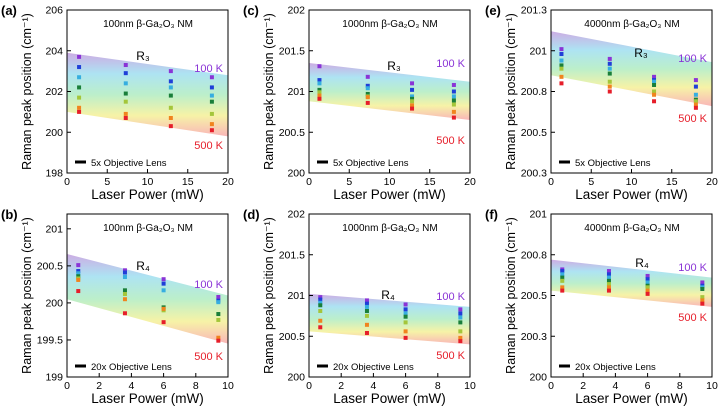  Describe the element at coordinates (450, 141) in the screenshot. I see `label-500k: 500 K` at that location.